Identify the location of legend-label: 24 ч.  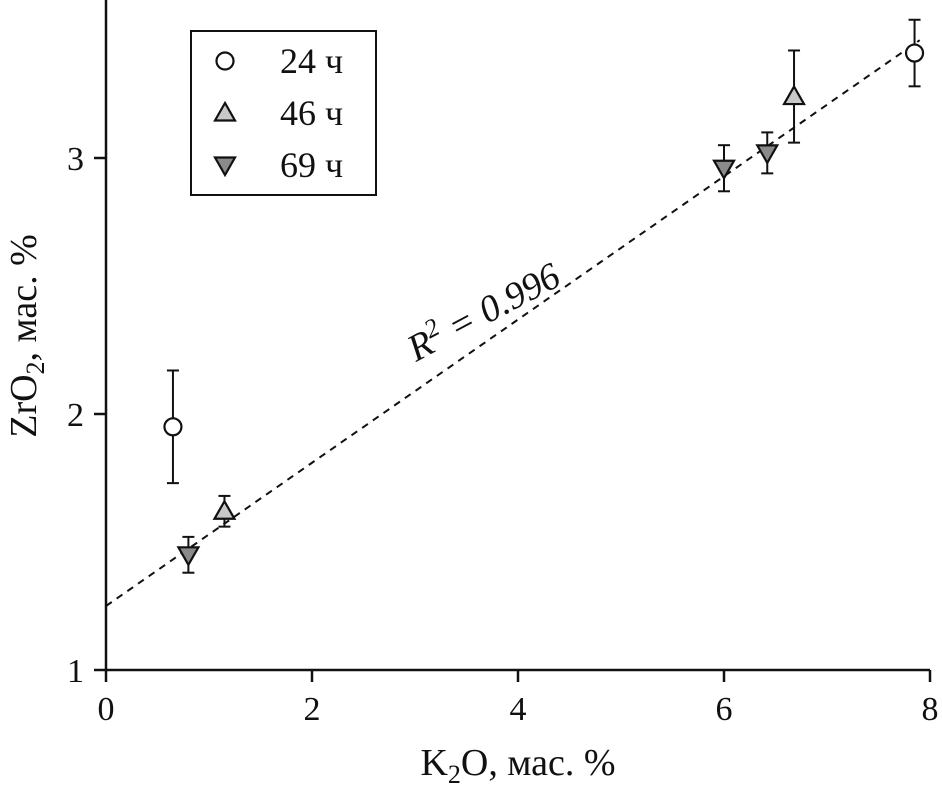
(311, 61).